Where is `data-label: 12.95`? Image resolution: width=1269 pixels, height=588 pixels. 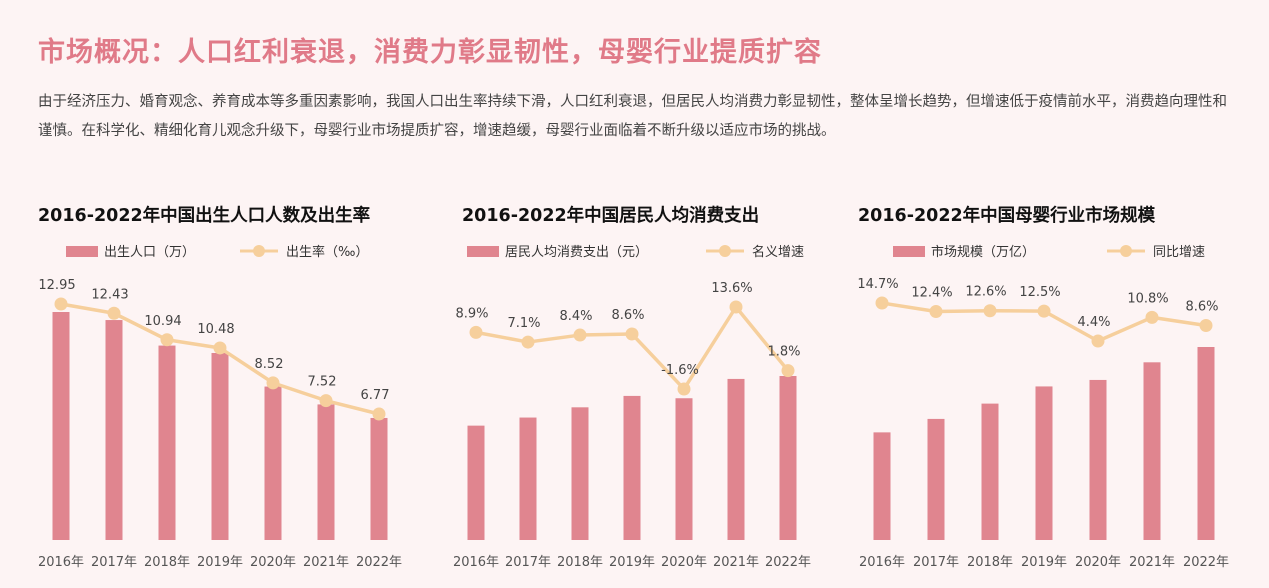 data-label: 12.95 is located at coordinates (56, 285).